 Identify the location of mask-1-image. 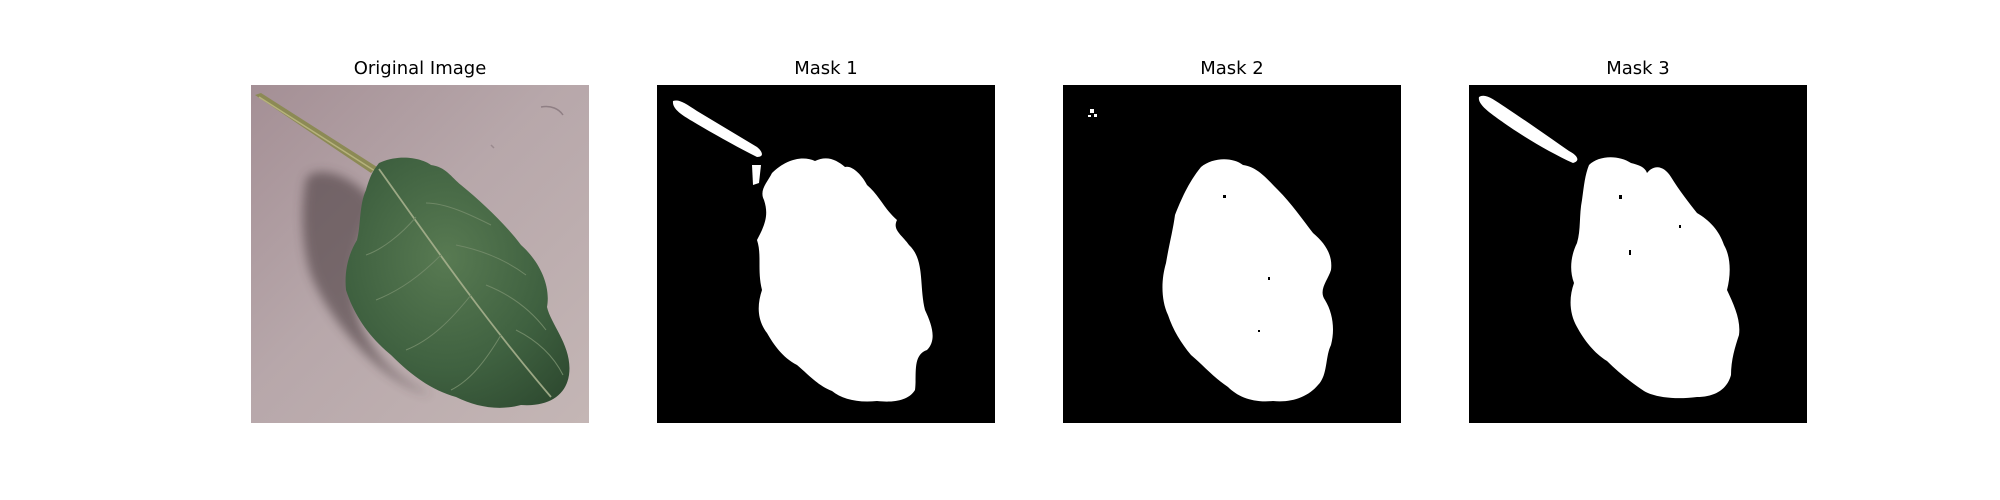
(826, 254).